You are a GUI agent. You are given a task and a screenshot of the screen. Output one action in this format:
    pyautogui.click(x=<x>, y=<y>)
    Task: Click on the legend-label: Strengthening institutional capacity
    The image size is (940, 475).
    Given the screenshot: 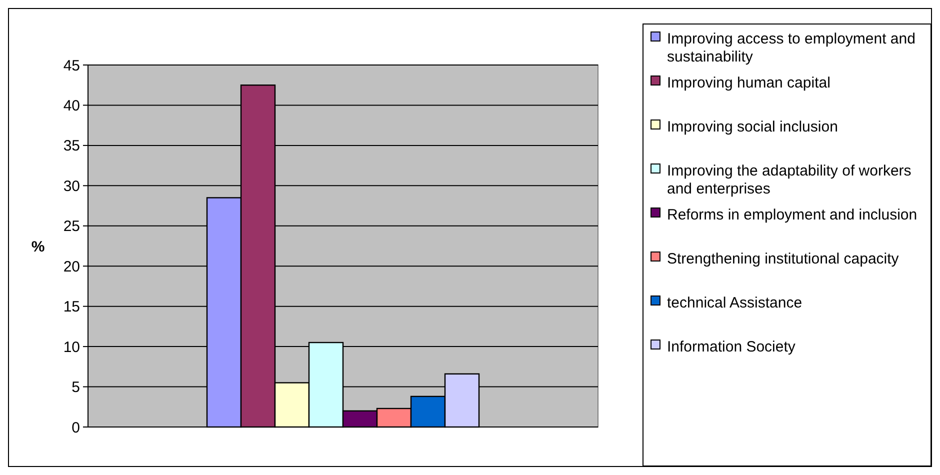 What is the action you would take?
    pyautogui.click(x=783, y=259)
    